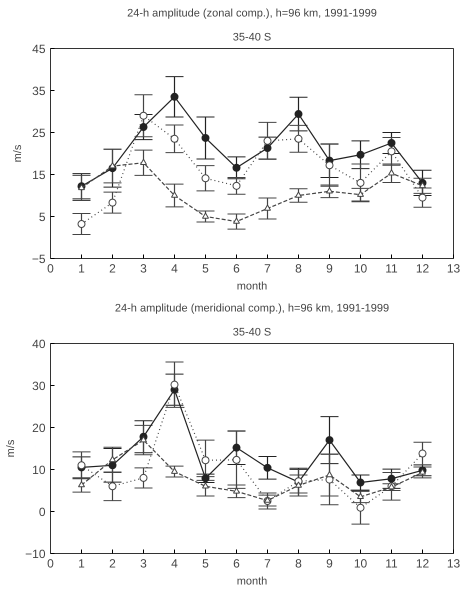 This screenshot has height=591, width=467. I want to click on y-tick-label: 5, so click(42, 217).